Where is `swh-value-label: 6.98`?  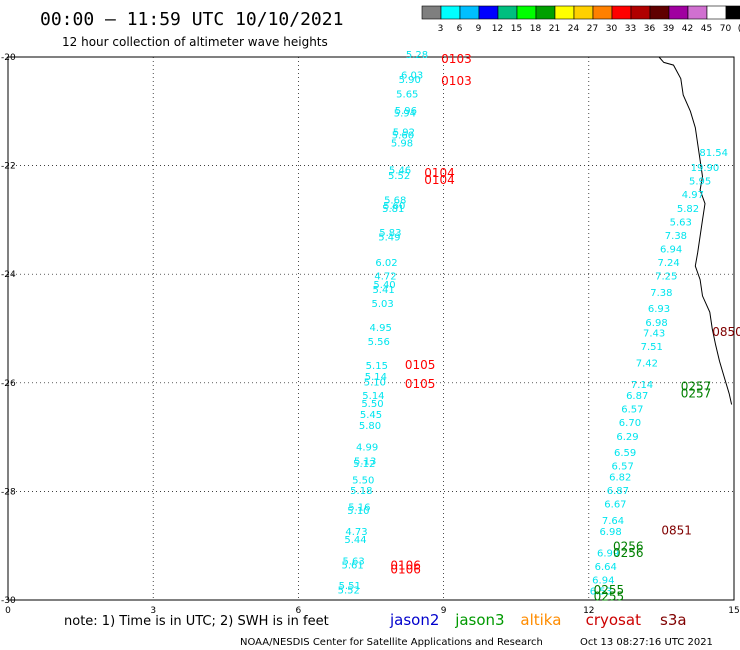
swh-value-label: 6.98 is located at coordinates (610, 532).